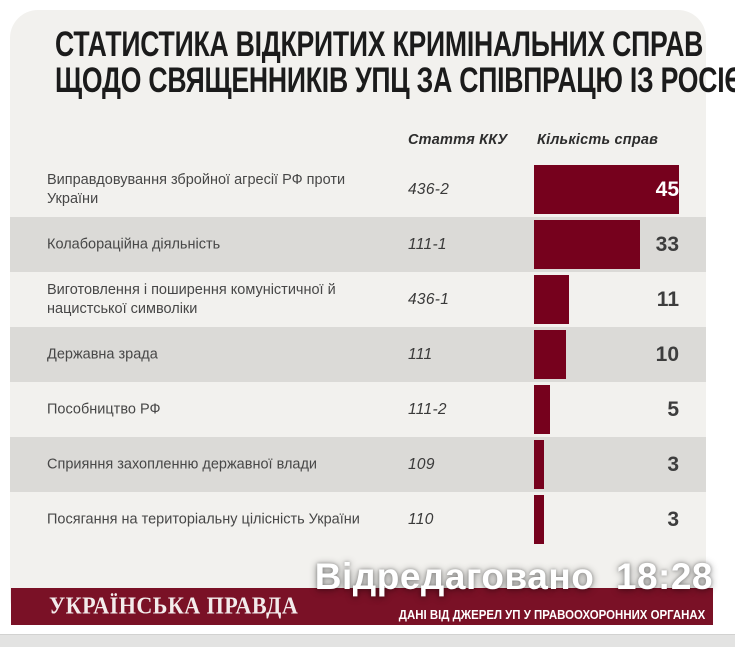 This screenshot has height=647, width=735. I want to click on bar-cell: 45, so click(620, 189).